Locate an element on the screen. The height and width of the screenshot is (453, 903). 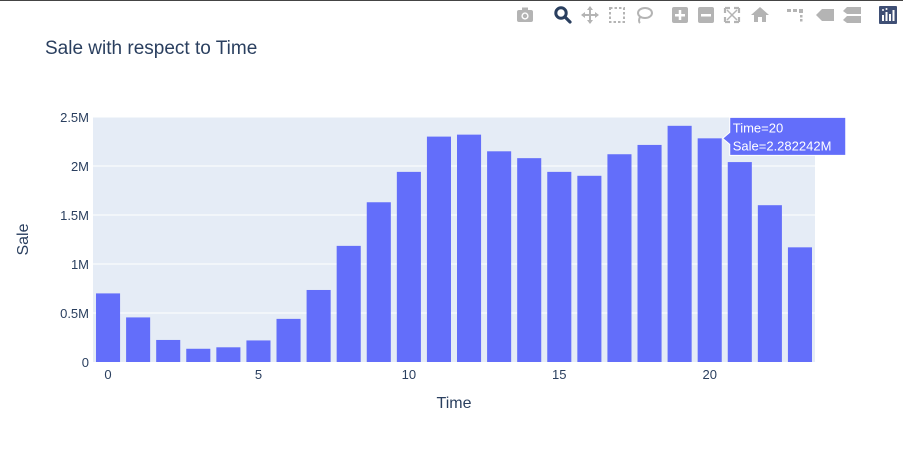
x-tick-label: 20 is located at coordinates (709, 374).